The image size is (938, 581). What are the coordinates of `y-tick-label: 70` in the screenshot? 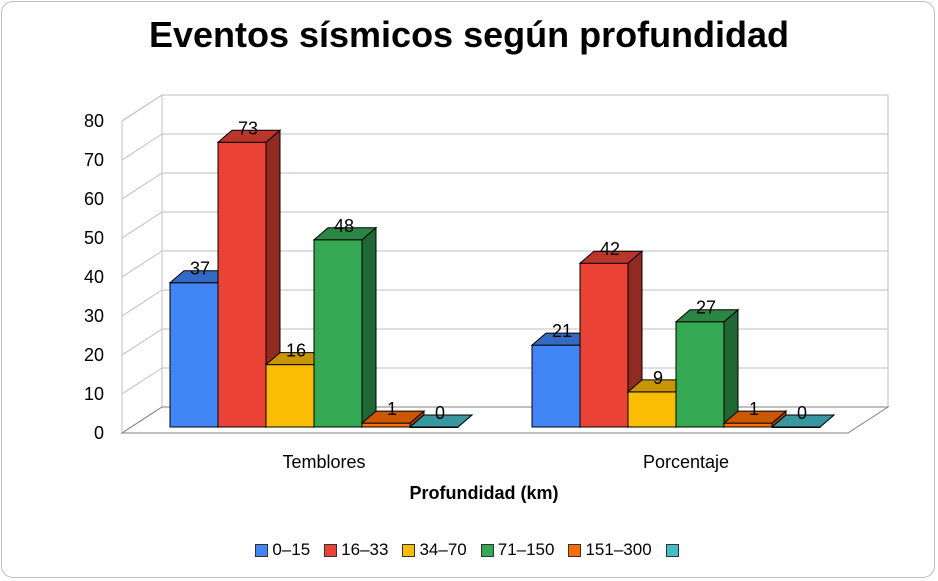 It's located at (94, 160).